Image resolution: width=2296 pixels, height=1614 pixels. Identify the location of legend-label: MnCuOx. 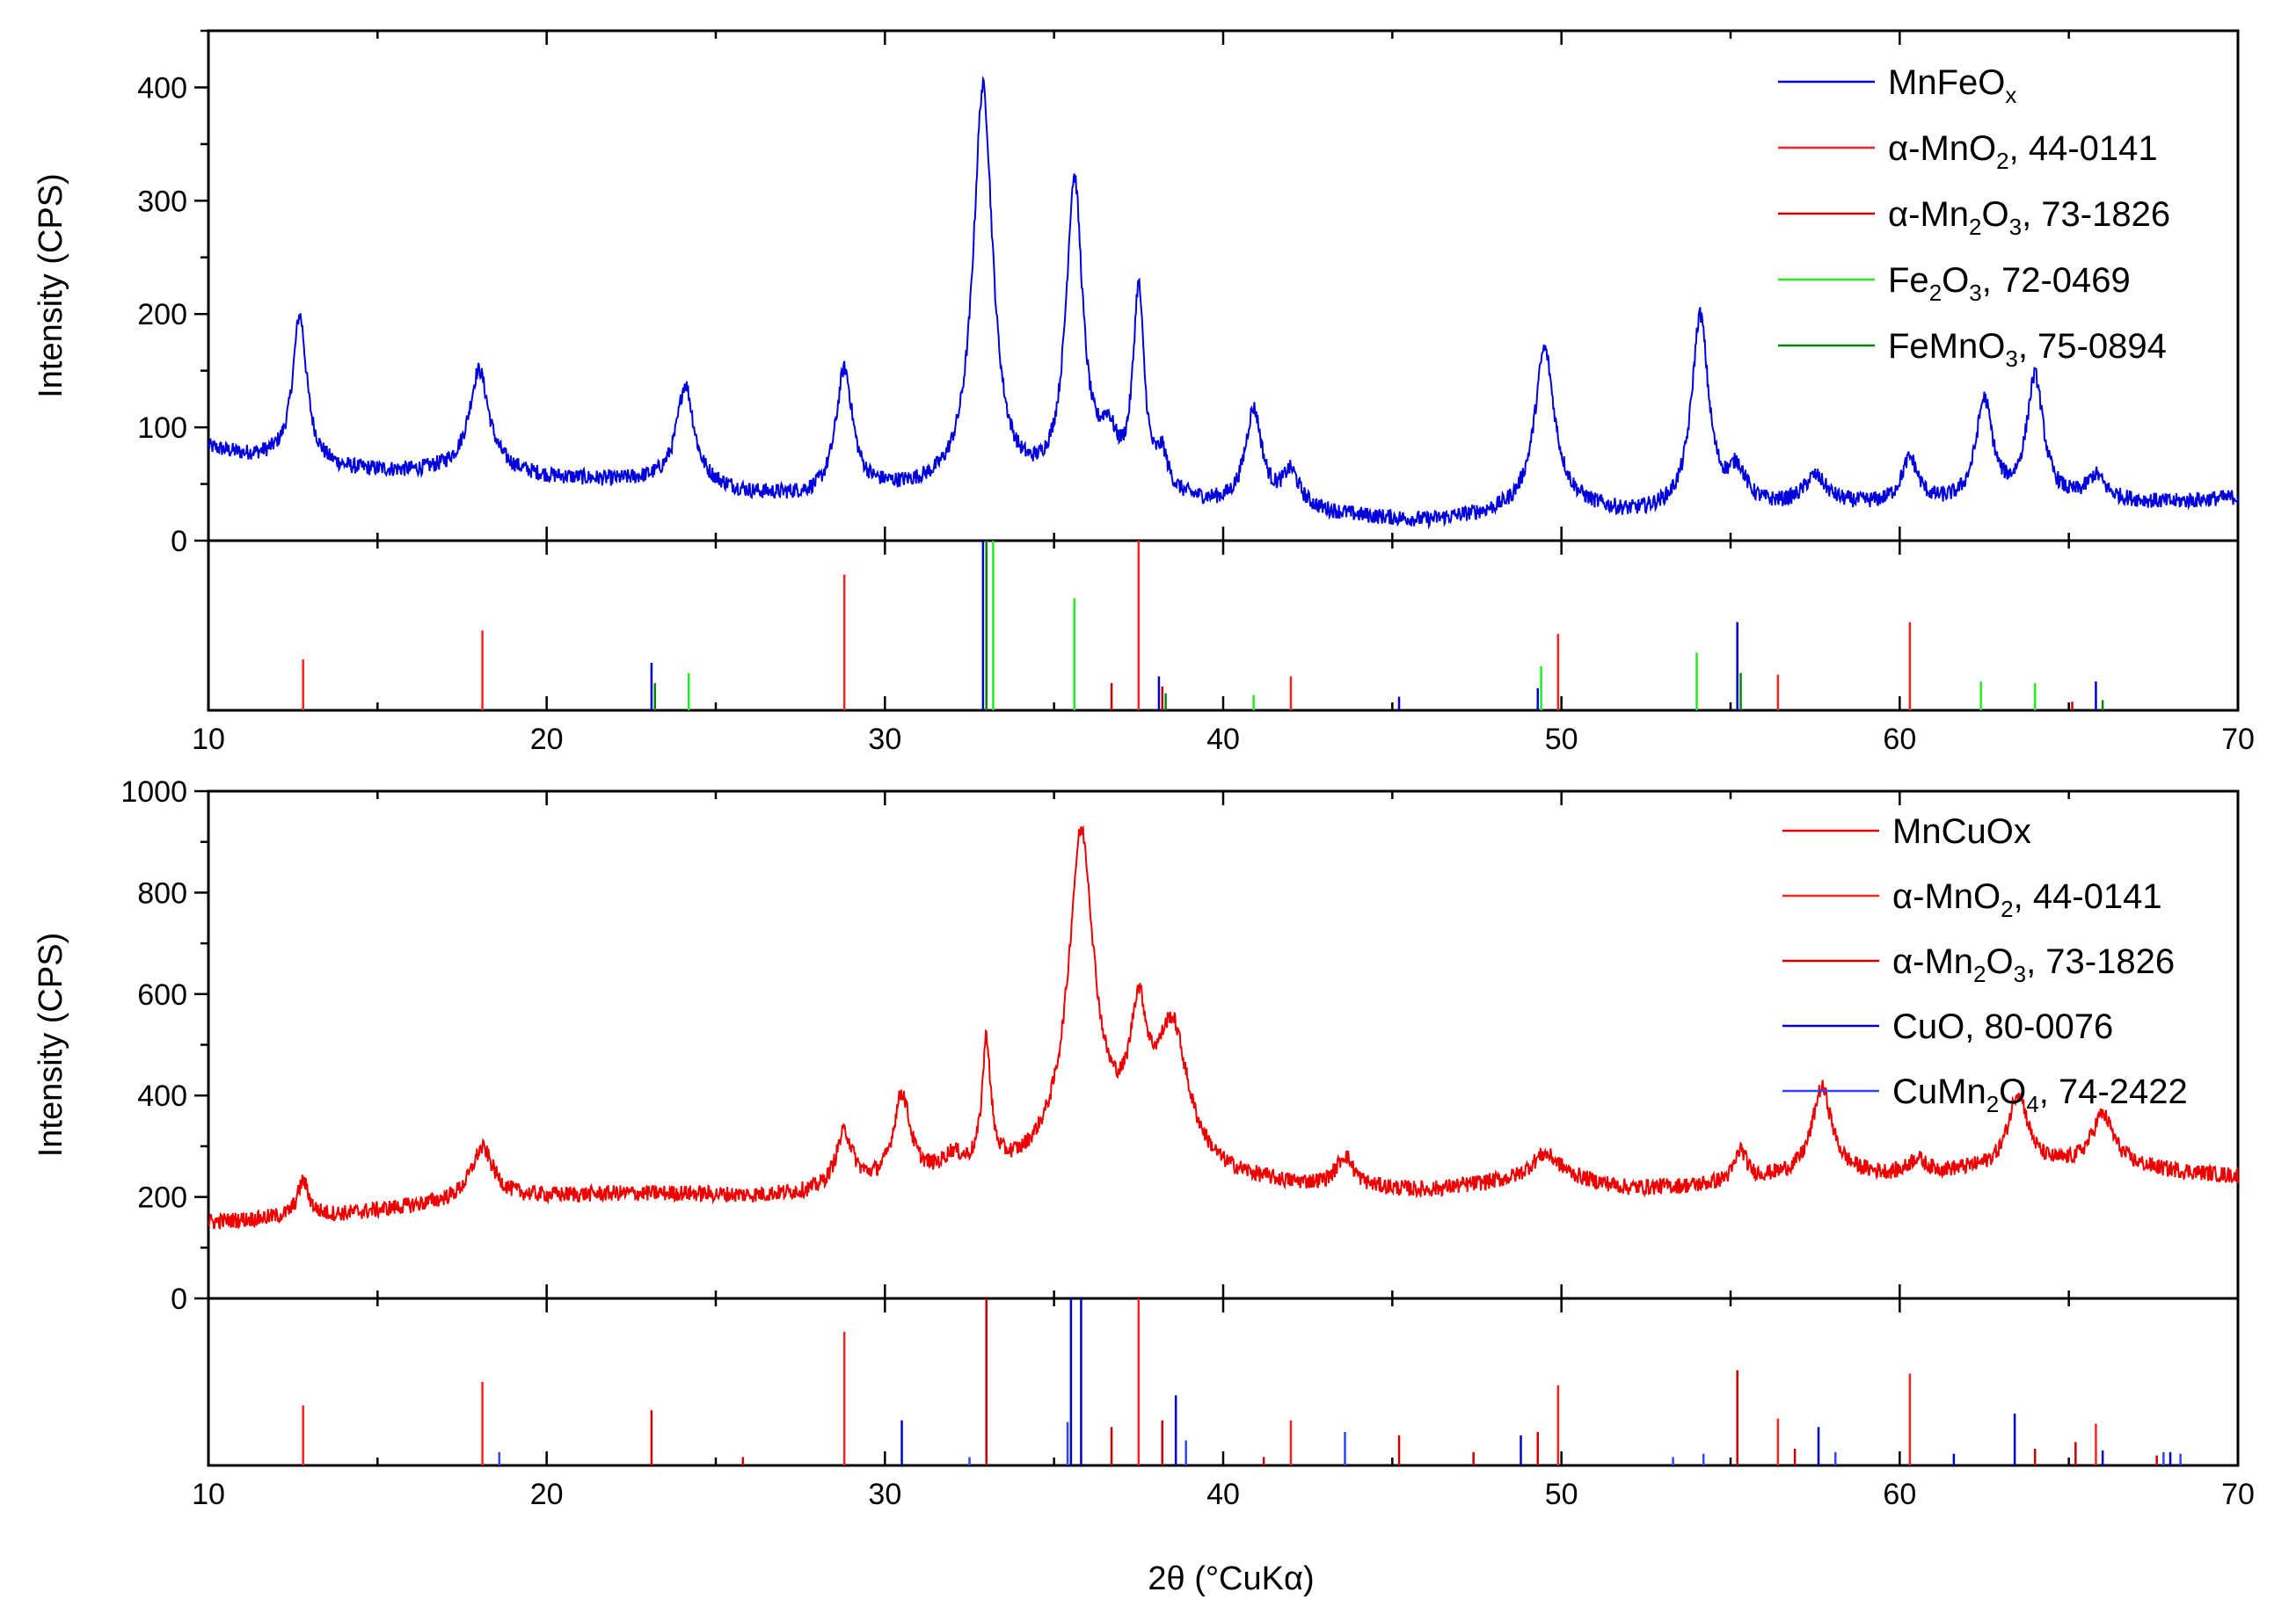
(1961, 832).